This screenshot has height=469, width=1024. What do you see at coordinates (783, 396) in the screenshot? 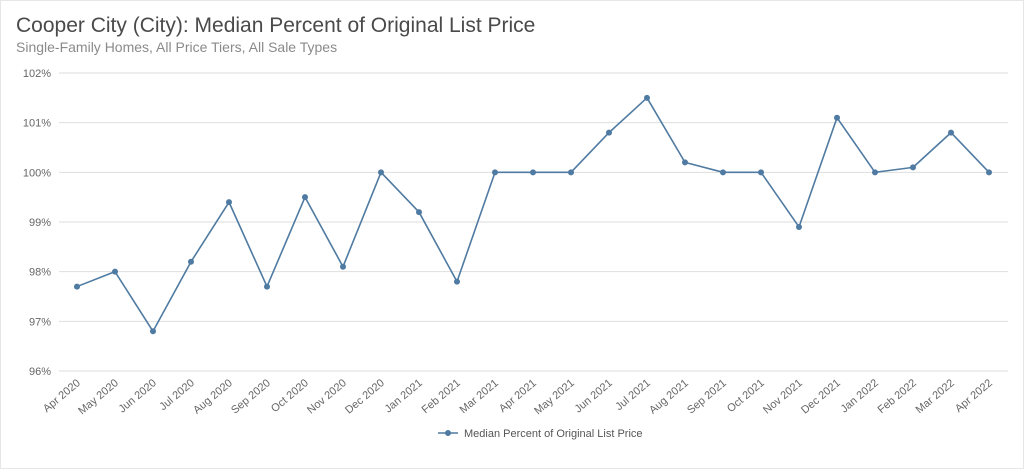
I see `x-tick-label: Nov 2021` at bounding box center [783, 396].